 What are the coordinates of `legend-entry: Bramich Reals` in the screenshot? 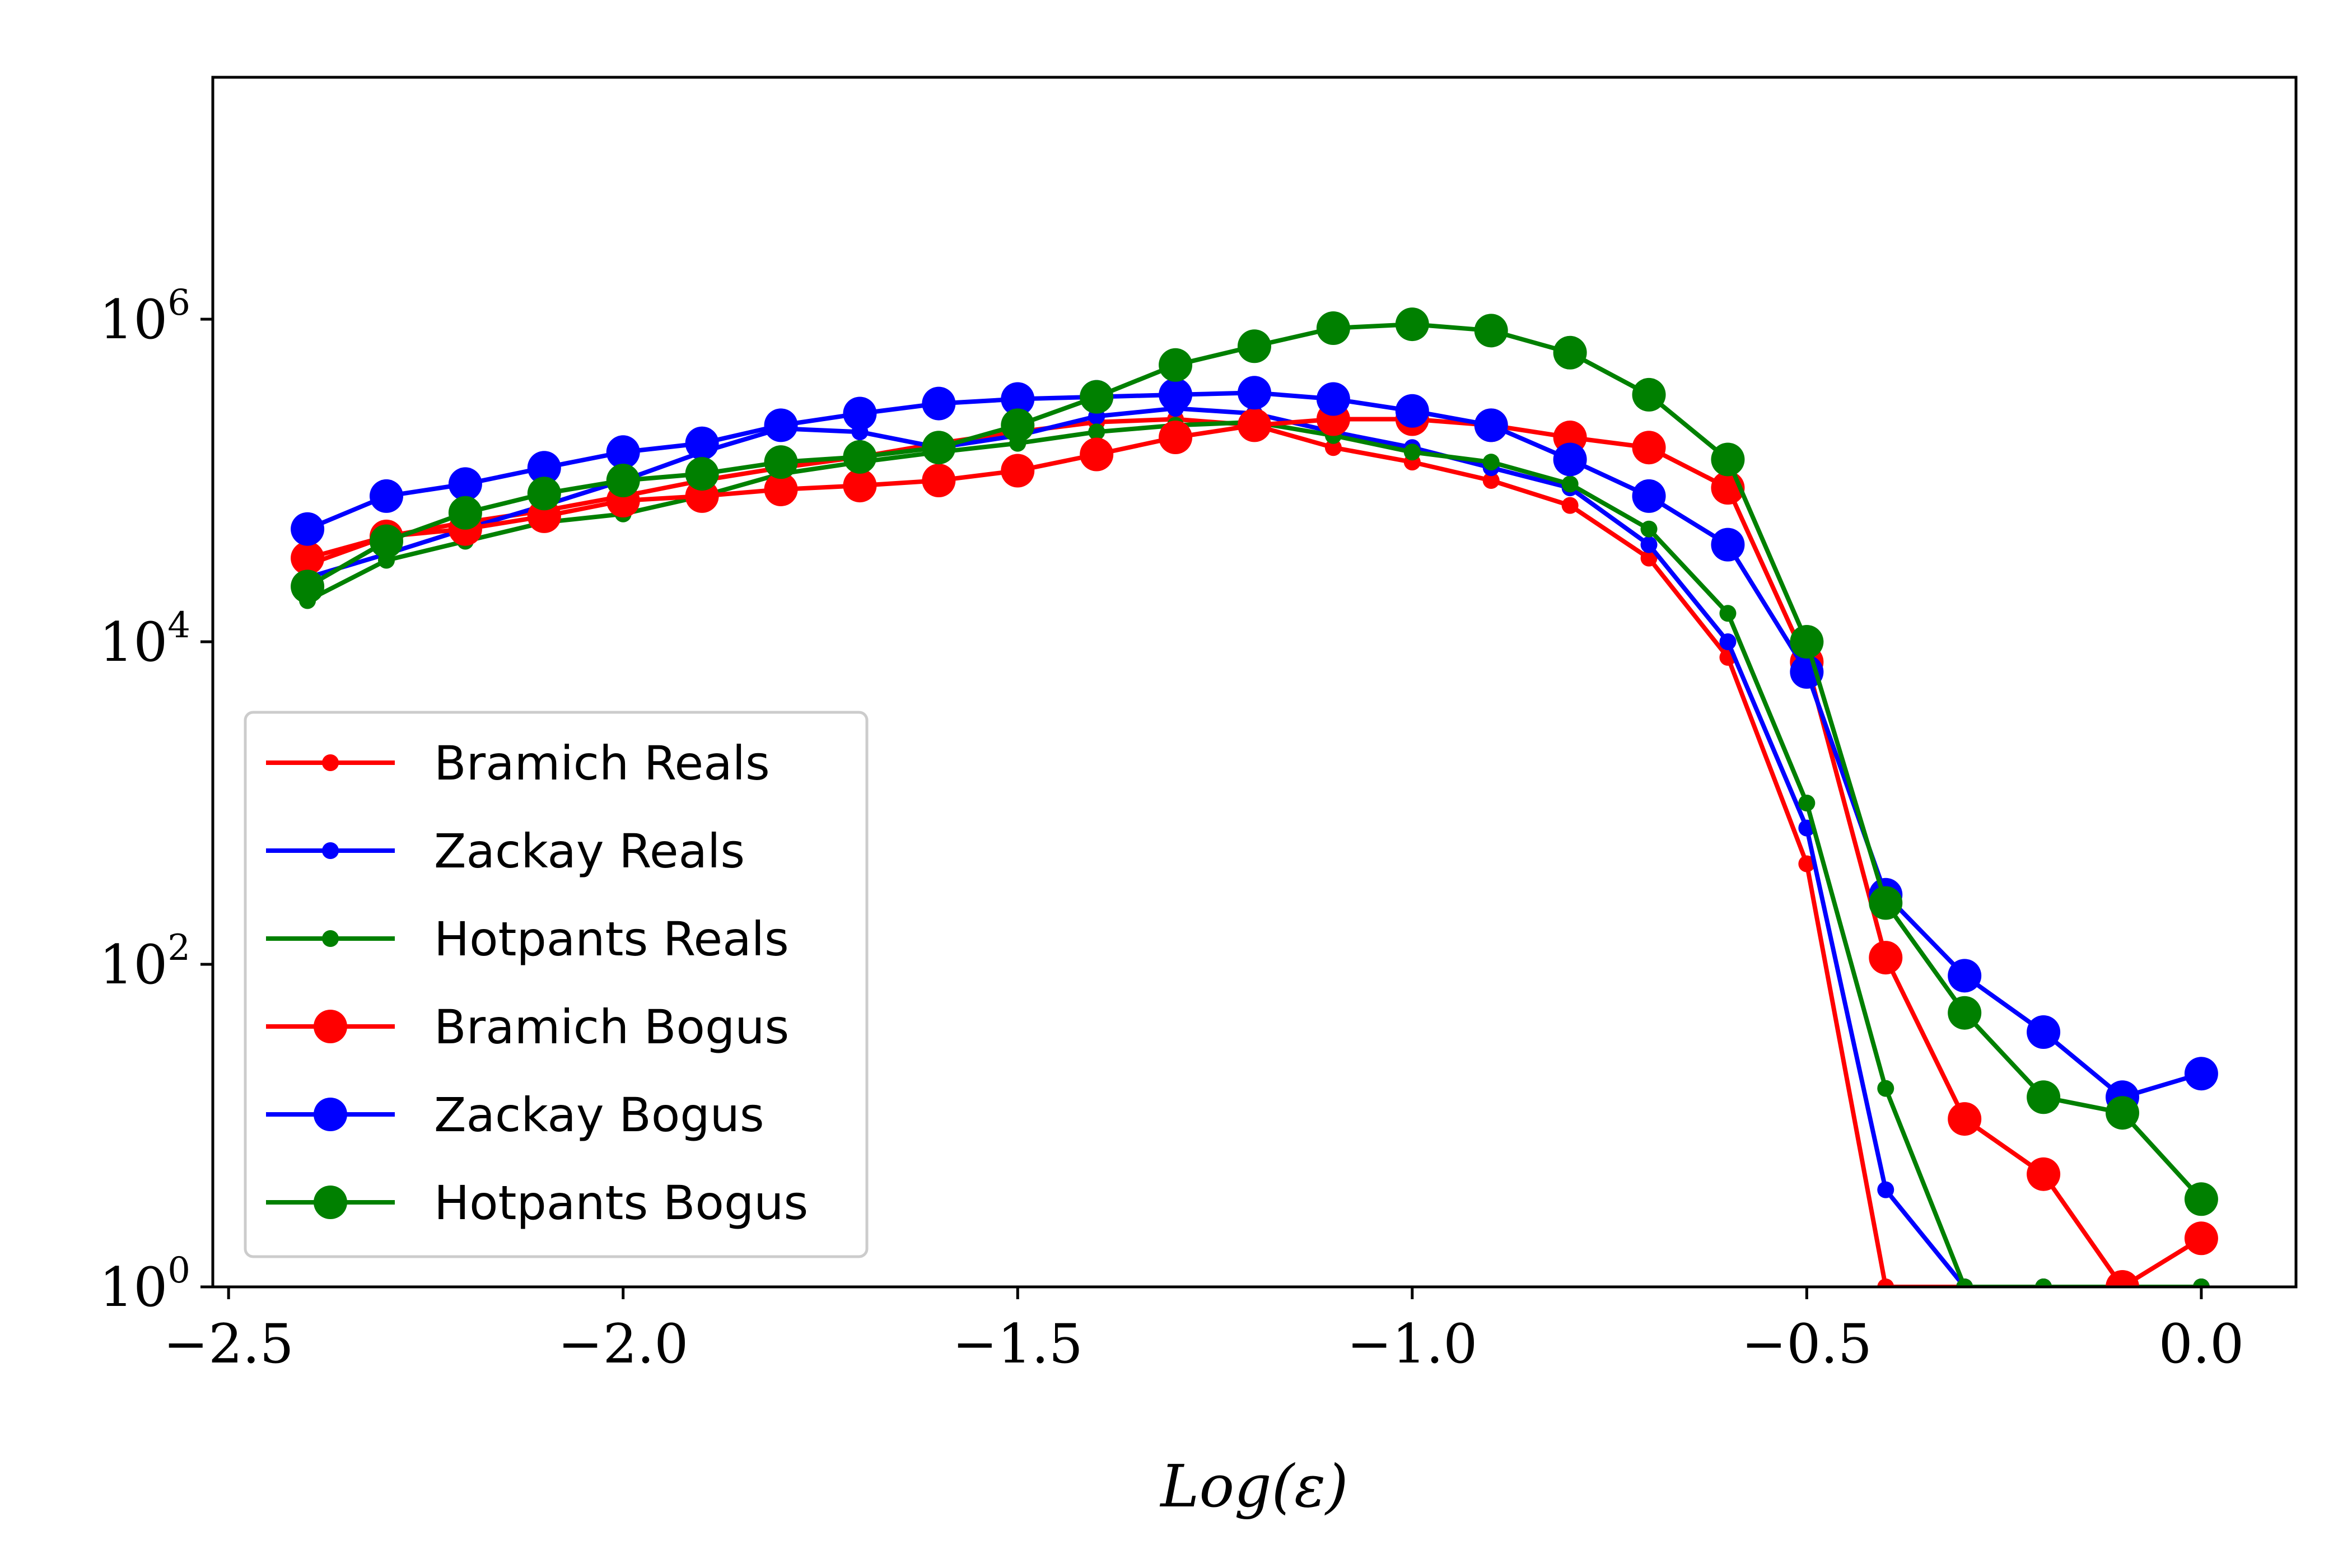 It's located at (518, 763).